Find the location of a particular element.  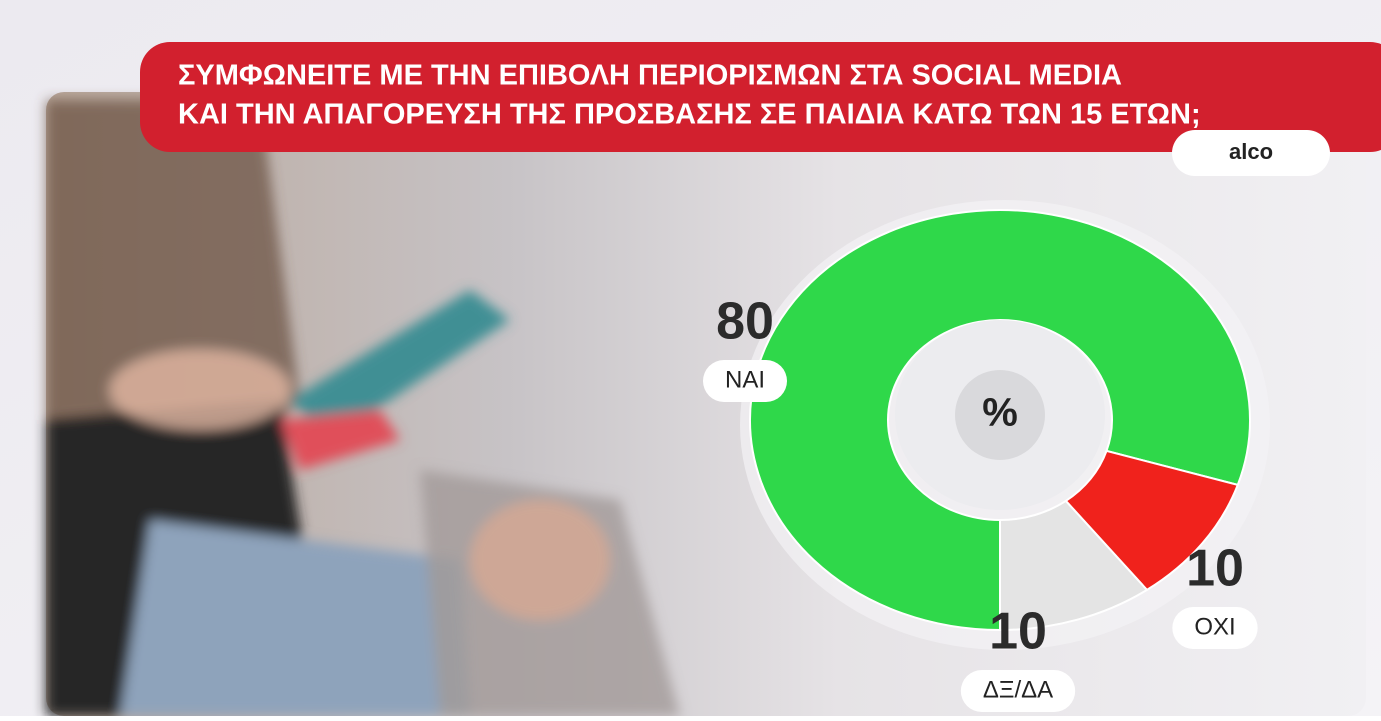

category-label: ΟΧΙ is located at coordinates (1214, 626).